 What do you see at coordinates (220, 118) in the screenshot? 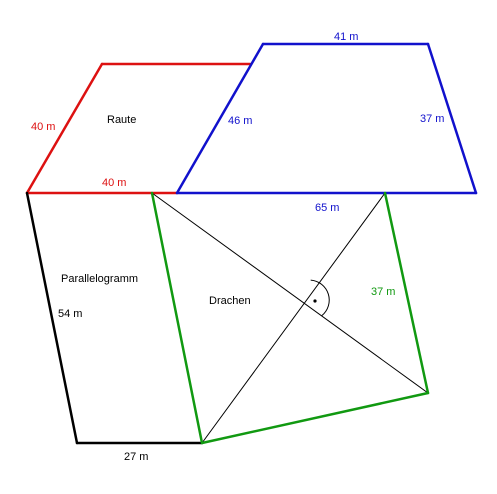
I see `trapez-side-left` at bounding box center [220, 118].